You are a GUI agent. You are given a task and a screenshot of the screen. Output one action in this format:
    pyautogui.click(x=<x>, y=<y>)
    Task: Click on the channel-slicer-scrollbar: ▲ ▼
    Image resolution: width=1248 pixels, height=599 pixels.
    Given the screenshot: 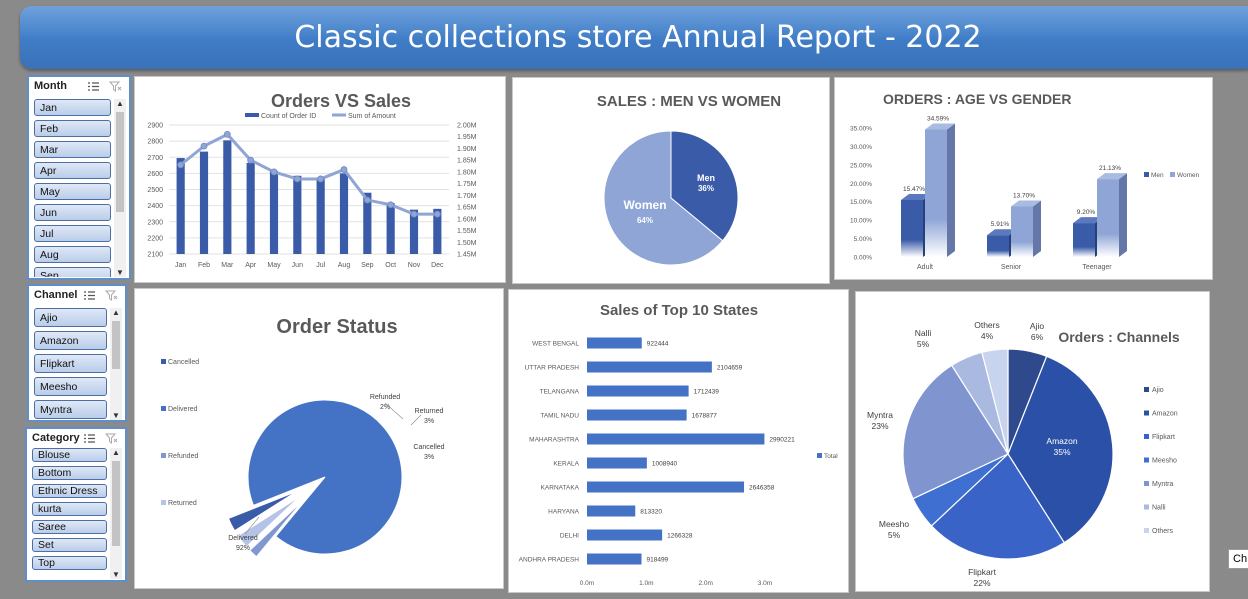 What is the action you would take?
    pyautogui.click(x=116, y=364)
    